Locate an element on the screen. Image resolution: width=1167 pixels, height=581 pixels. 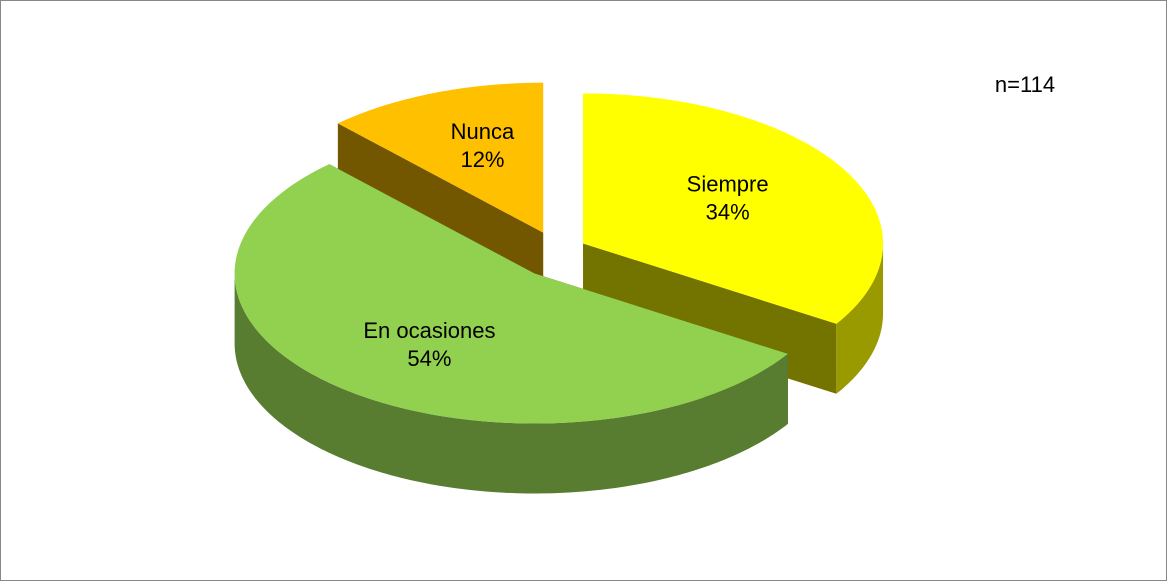
slice-label: En ocasiones is located at coordinates (429, 330).